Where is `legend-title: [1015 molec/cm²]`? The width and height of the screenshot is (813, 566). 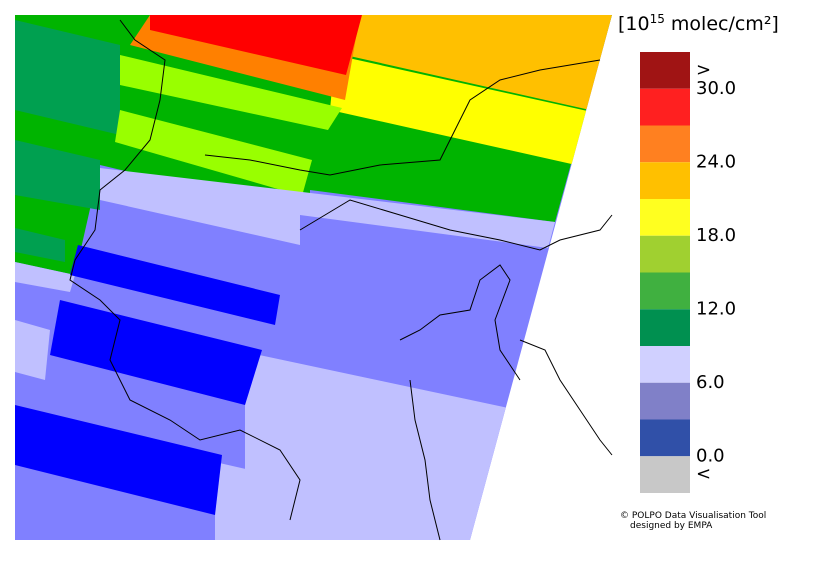
legend-title: [1015 molec/cm²] is located at coordinates (698, 23).